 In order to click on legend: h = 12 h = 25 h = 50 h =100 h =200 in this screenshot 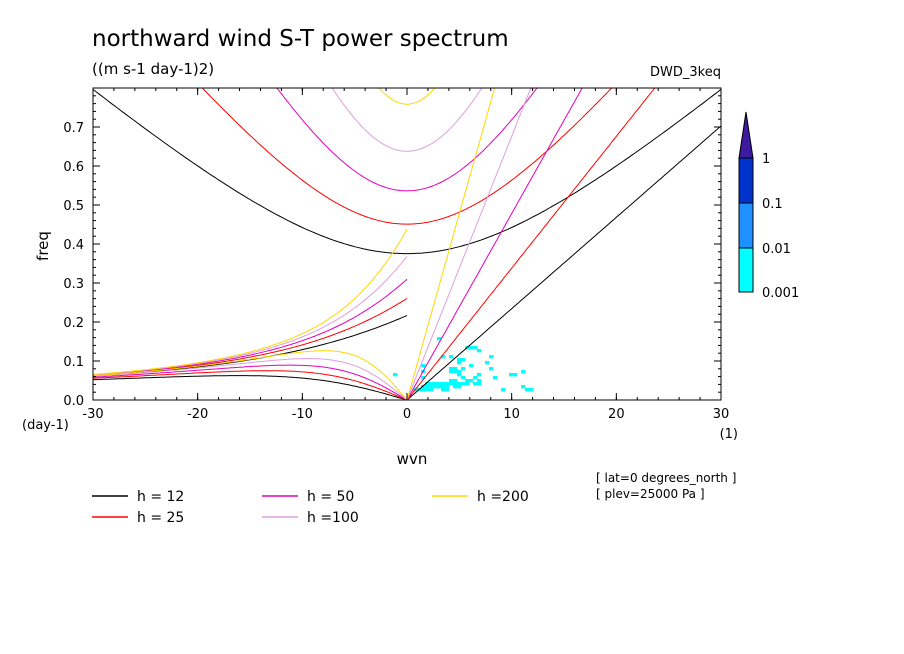, I will do `click(310, 507)`.